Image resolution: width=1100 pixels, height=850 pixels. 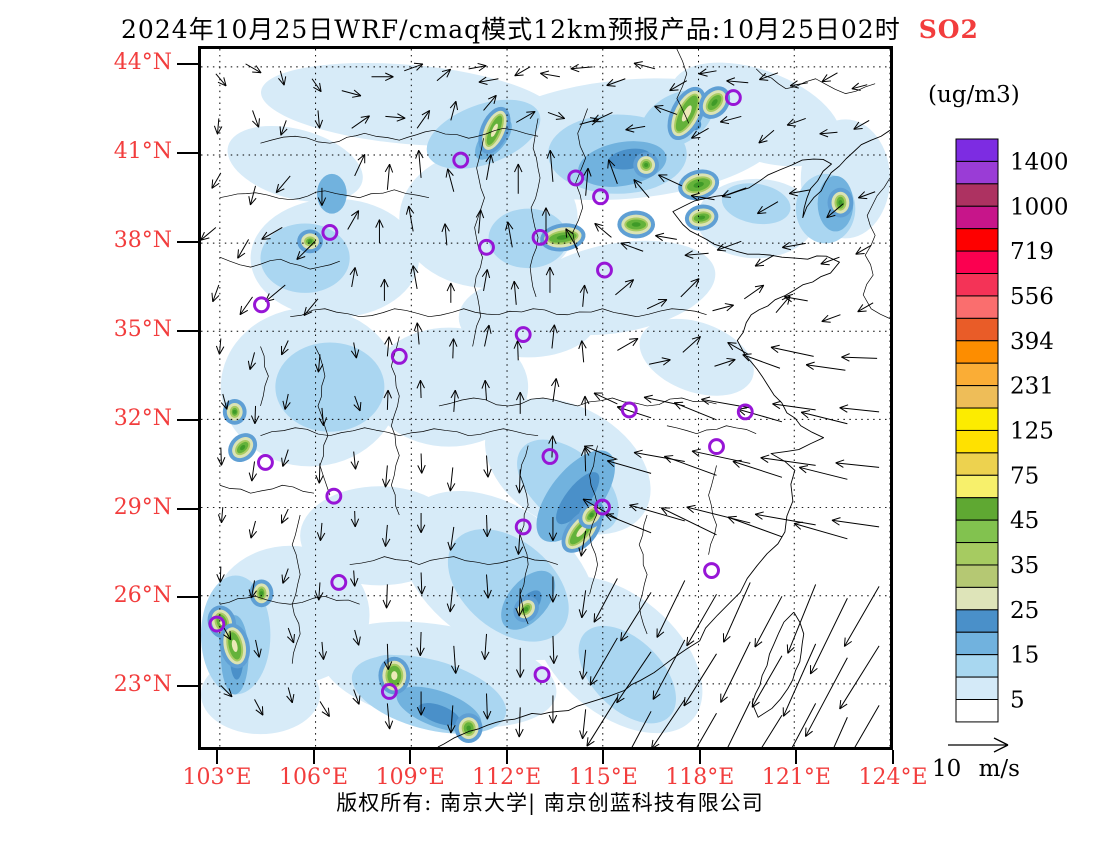 What do you see at coordinates (1024, 476) in the screenshot?
I see `legend-tick-label: 75` at bounding box center [1024, 476].